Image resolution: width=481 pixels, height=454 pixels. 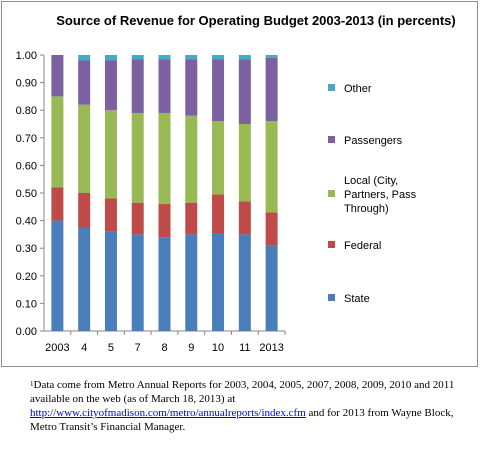 What do you see at coordinates (84, 348) in the screenshot?
I see `x-tick-label: 4` at bounding box center [84, 348].